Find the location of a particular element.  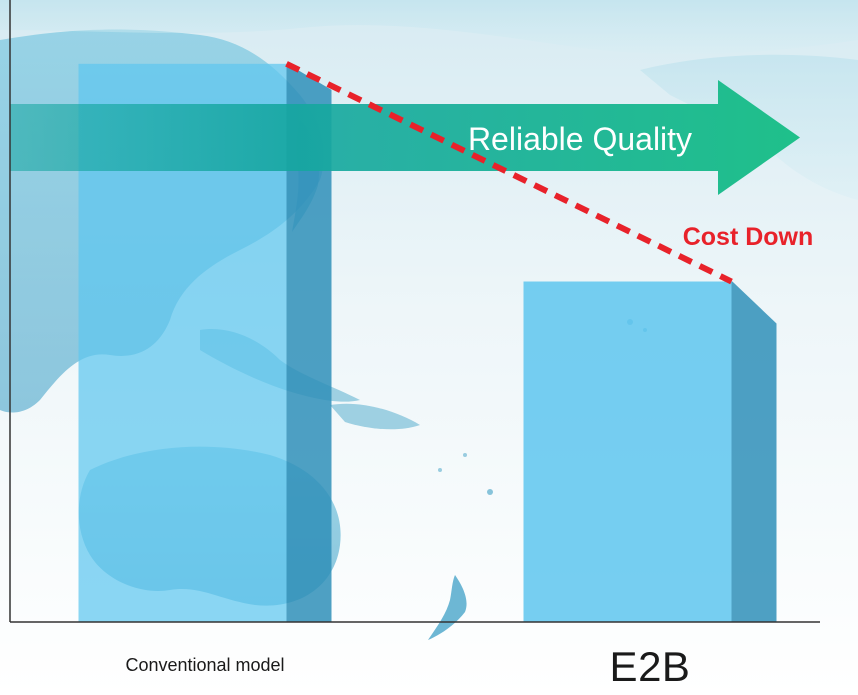

bar-e2b is located at coordinates (627, 451).